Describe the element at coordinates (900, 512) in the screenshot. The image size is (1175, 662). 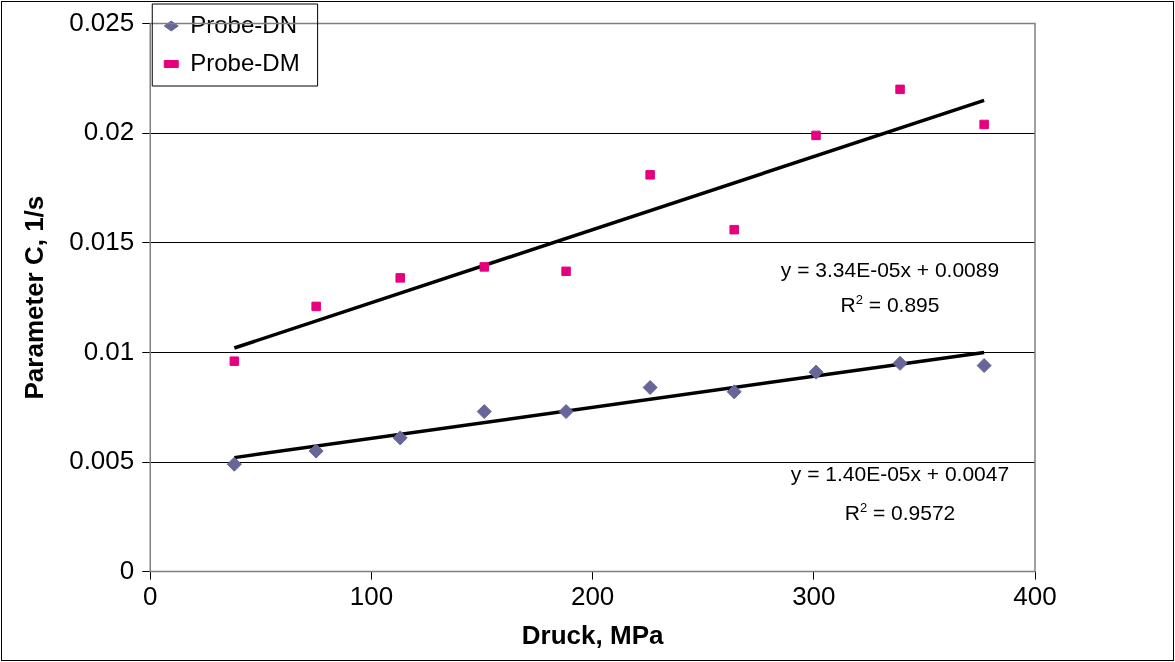
I see `annotation: R$^{2}$ = 0.9572` at that location.